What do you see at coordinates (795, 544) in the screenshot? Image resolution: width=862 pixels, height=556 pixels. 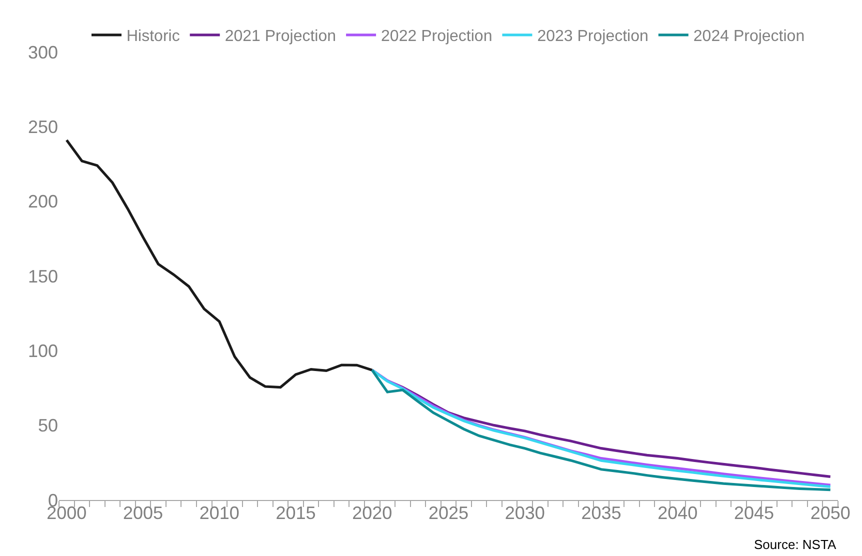 I see `source-note: Source: NSTA` at bounding box center [795, 544].